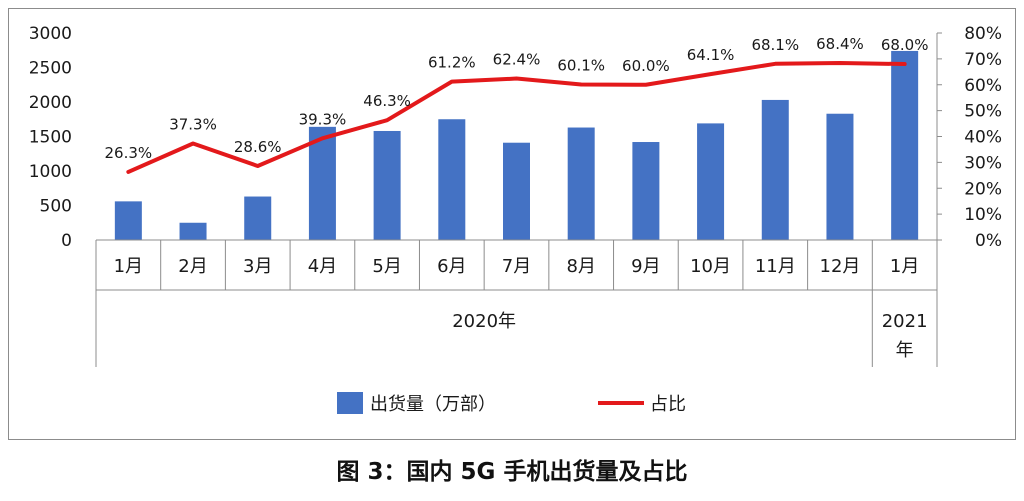  Describe the element at coordinates (840, 266) in the screenshot. I see `x-category-label: 12月` at that location.